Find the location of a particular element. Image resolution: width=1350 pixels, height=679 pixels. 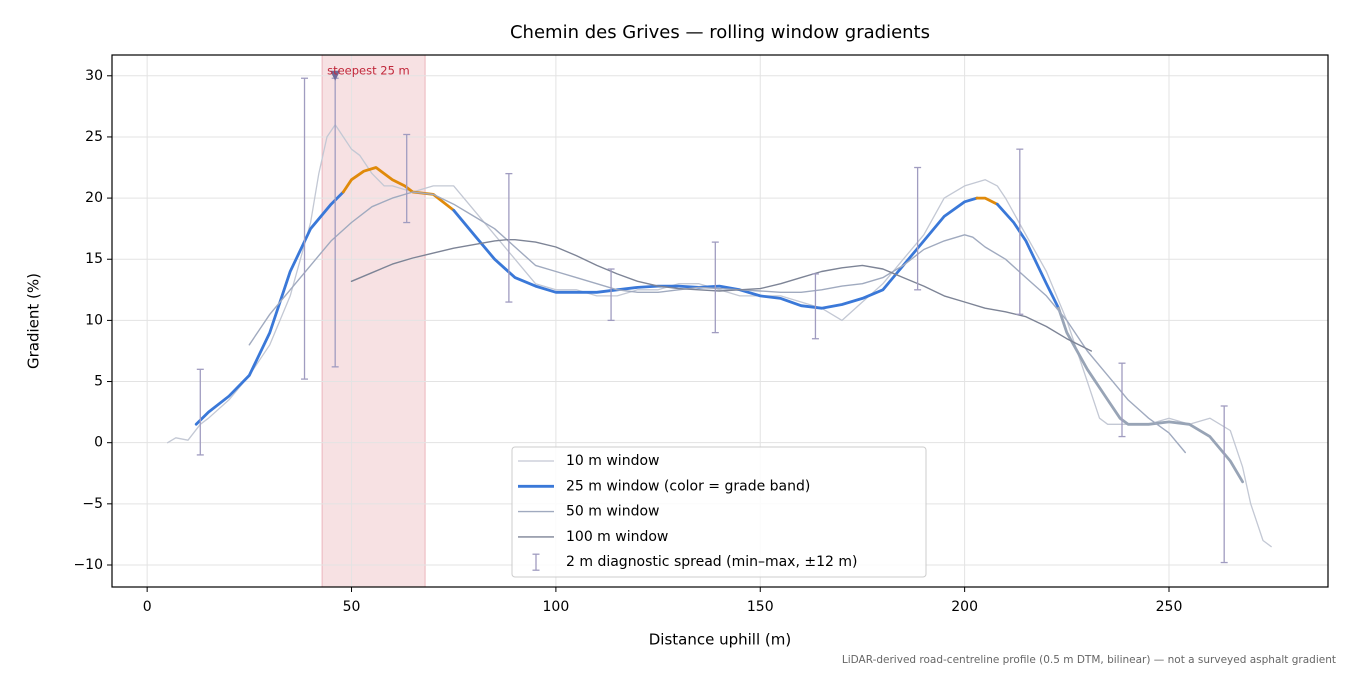

steepest-marker is located at coordinates (335, 75).